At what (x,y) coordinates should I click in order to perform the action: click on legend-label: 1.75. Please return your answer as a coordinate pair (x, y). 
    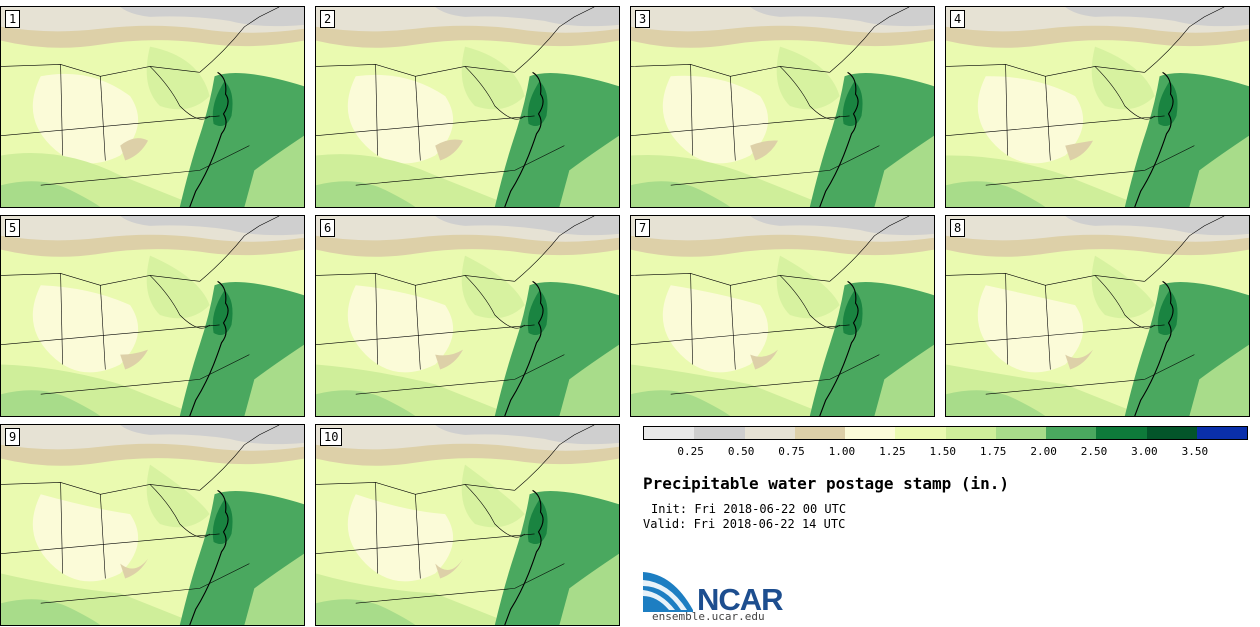
    Looking at the image, I should click on (993, 451).